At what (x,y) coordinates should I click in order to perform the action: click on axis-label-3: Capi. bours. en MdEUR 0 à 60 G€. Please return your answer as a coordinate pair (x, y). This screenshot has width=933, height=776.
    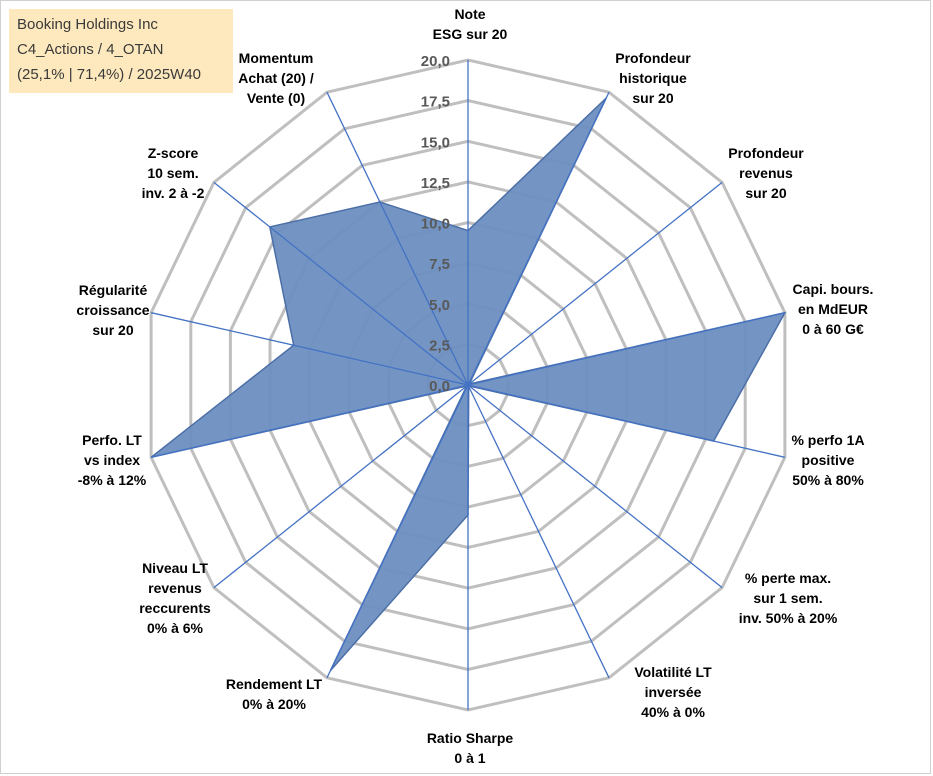
    Looking at the image, I should click on (833, 309).